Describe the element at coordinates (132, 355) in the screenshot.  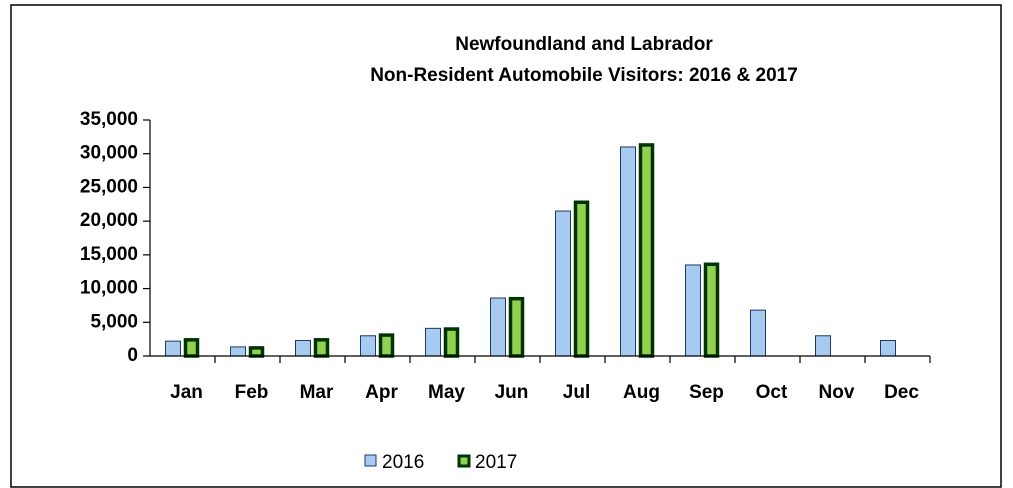
I see `y-tick-label: 0` at that location.